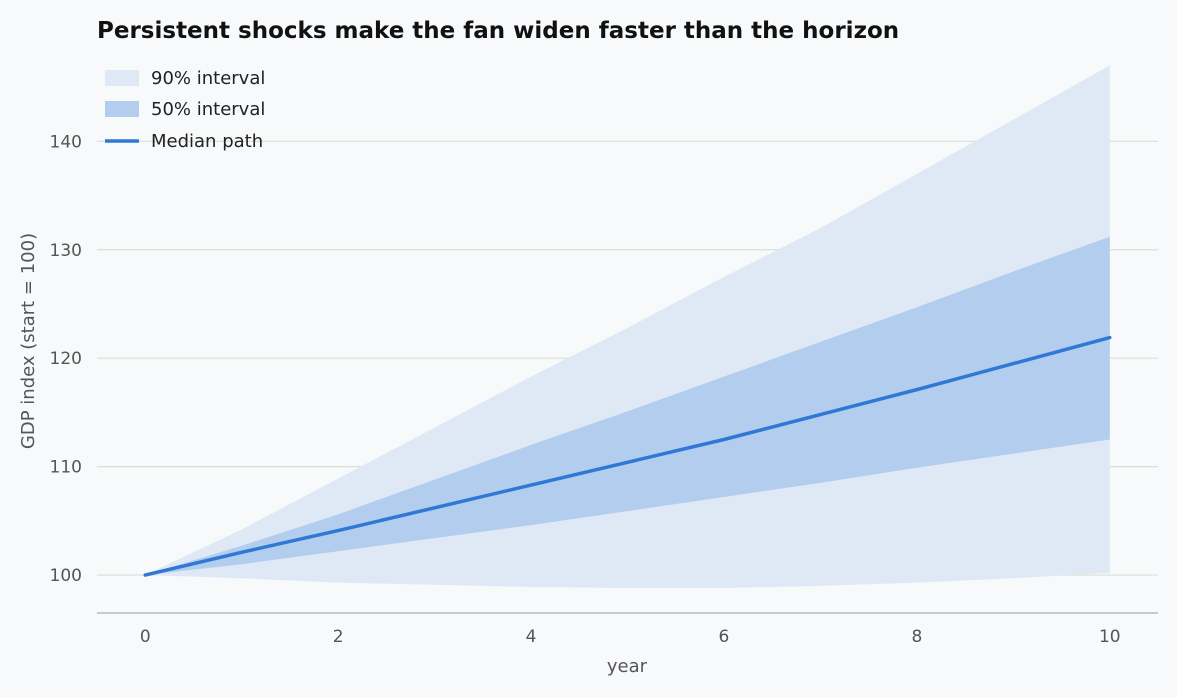  I want to click on legend-label: 50% interval, so click(208, 109).